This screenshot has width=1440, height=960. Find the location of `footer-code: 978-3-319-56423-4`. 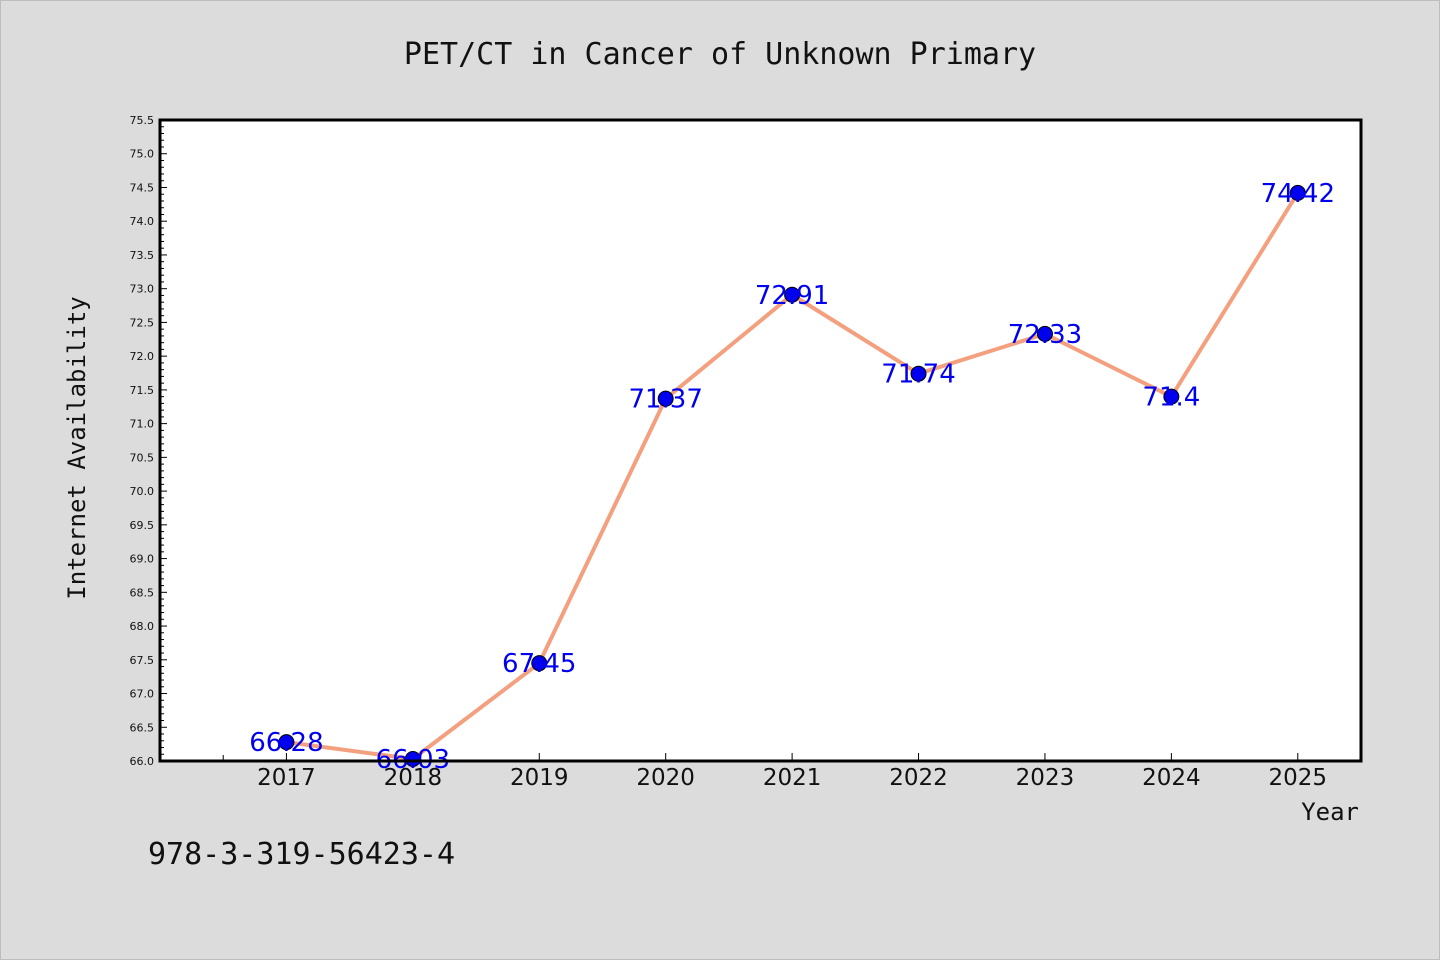

footer-code: 978-3-319-56423-4 is located at coordinates (301, 854).